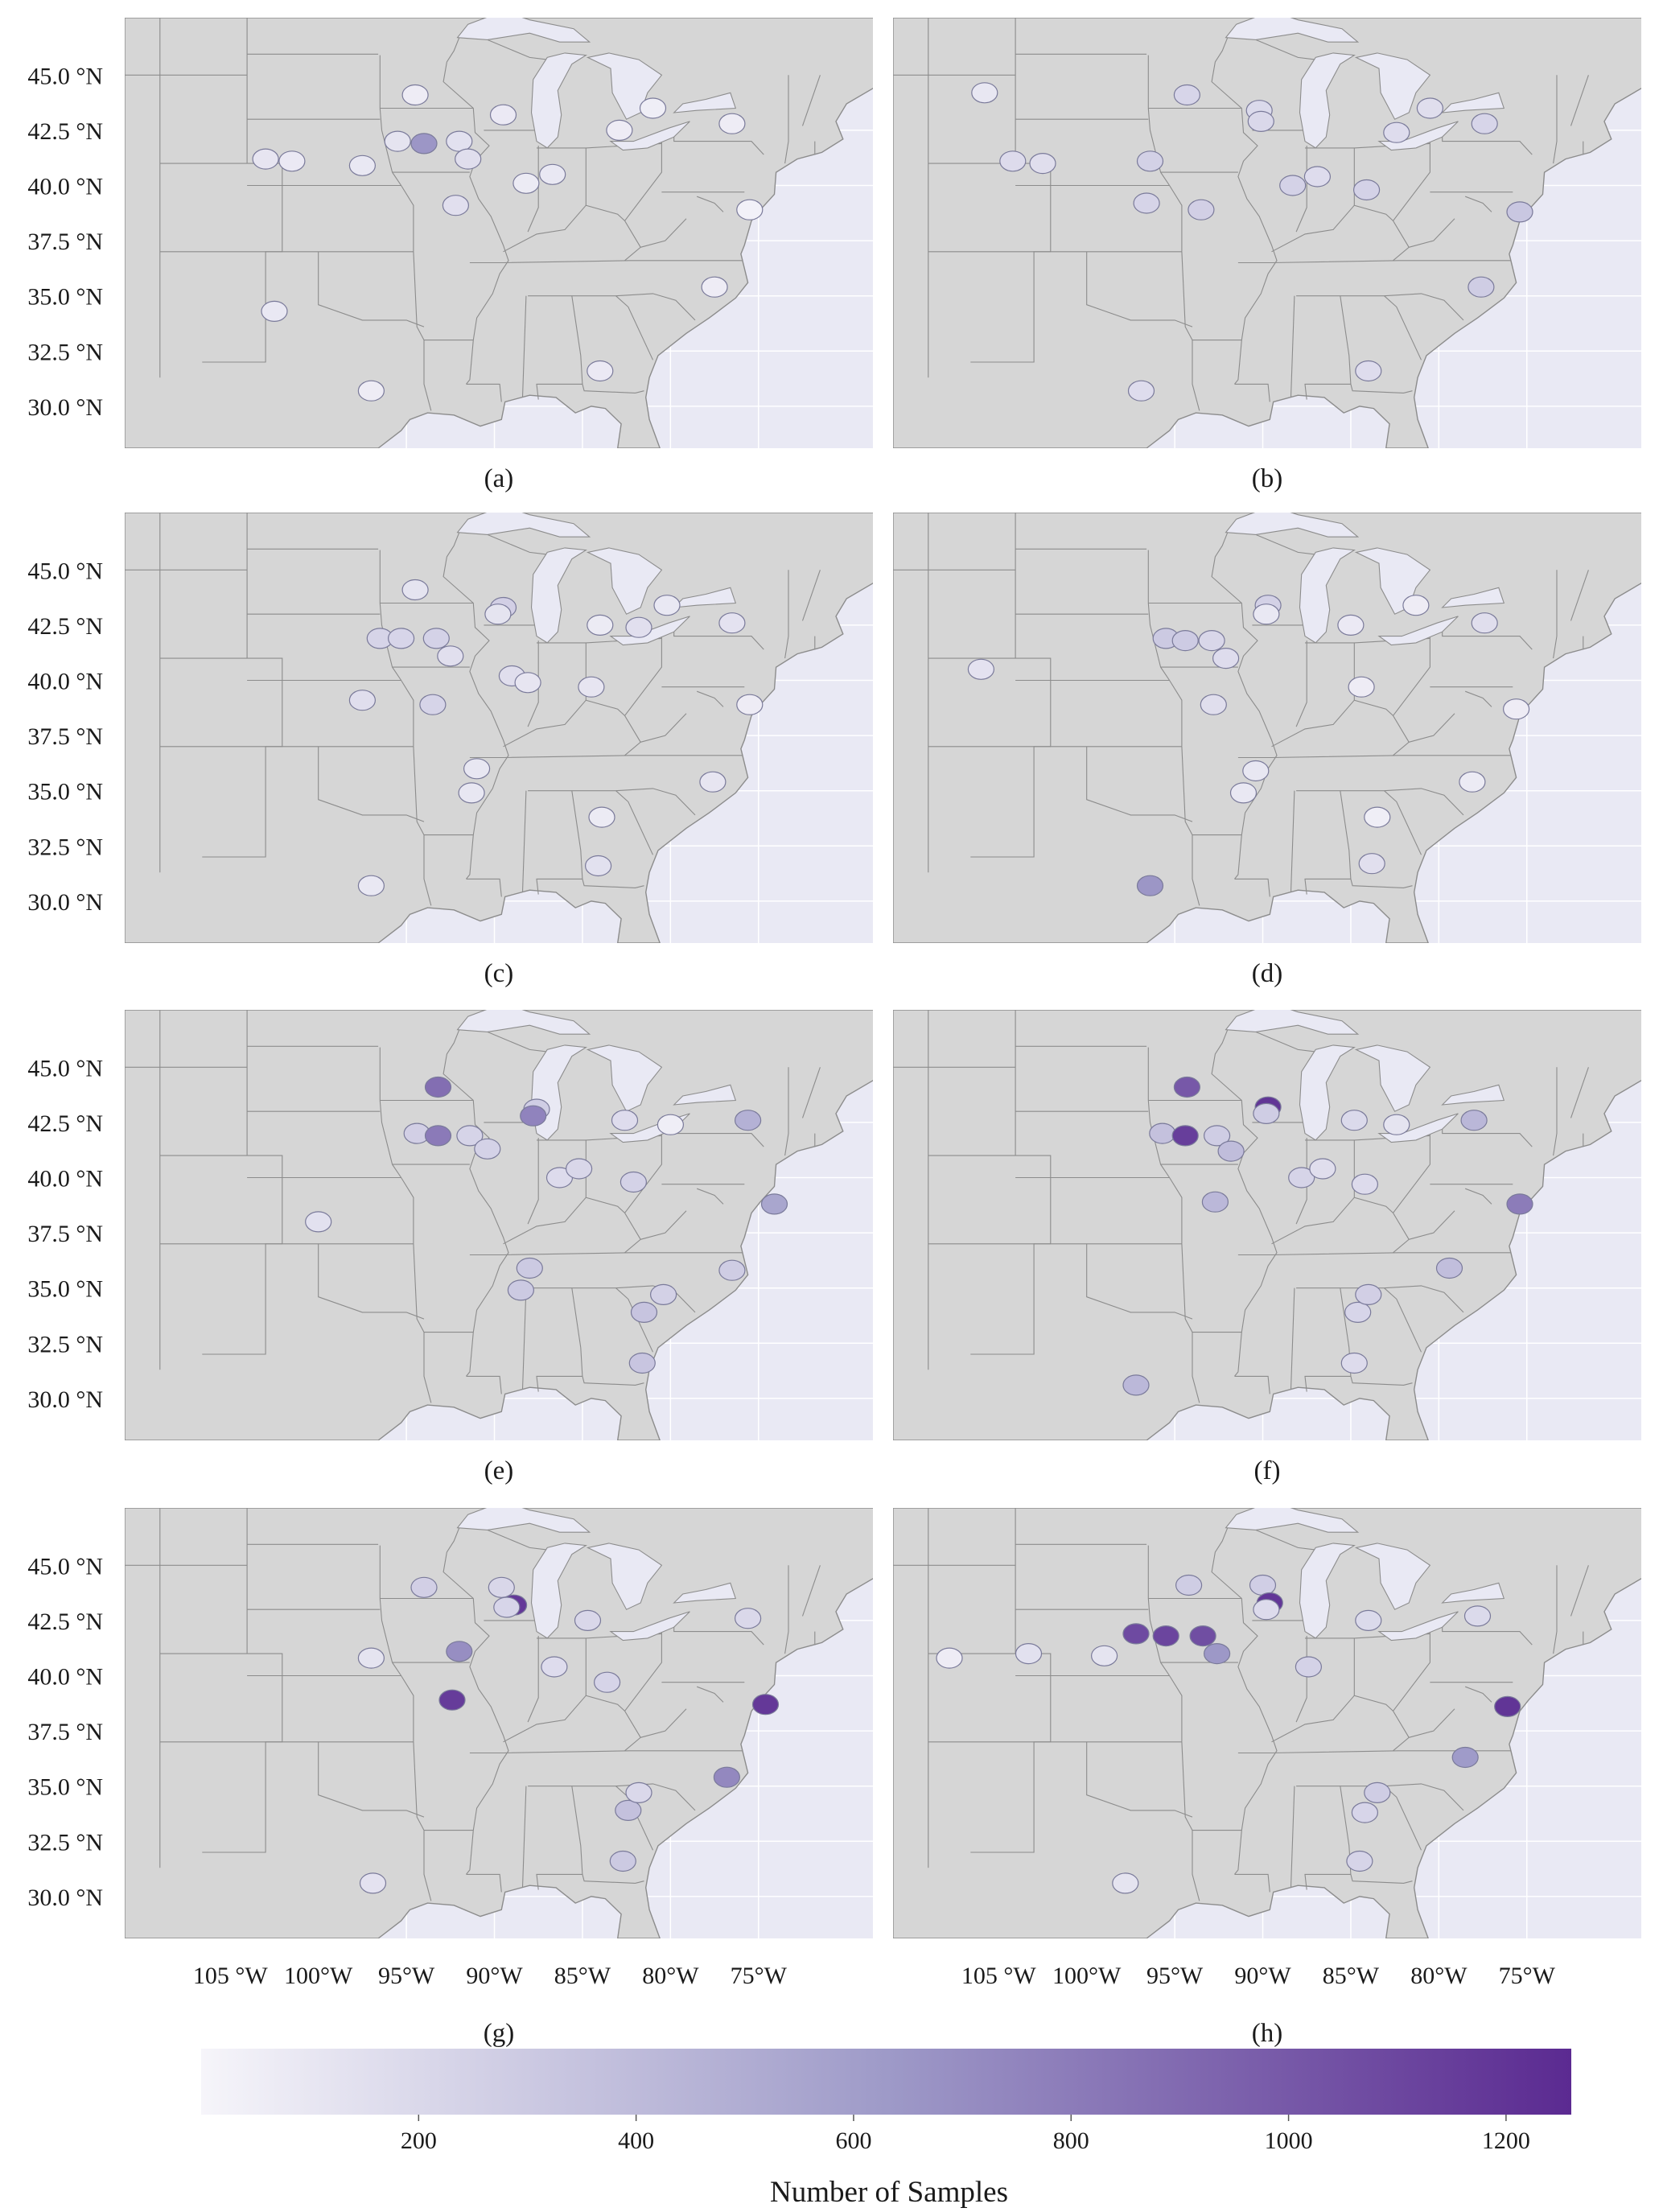 The width and height of the screenshot is (1663, 2212). Describe the element at coordinates (1267, 2033) in the screenshot. I see `panel-label: (h)` at that location.